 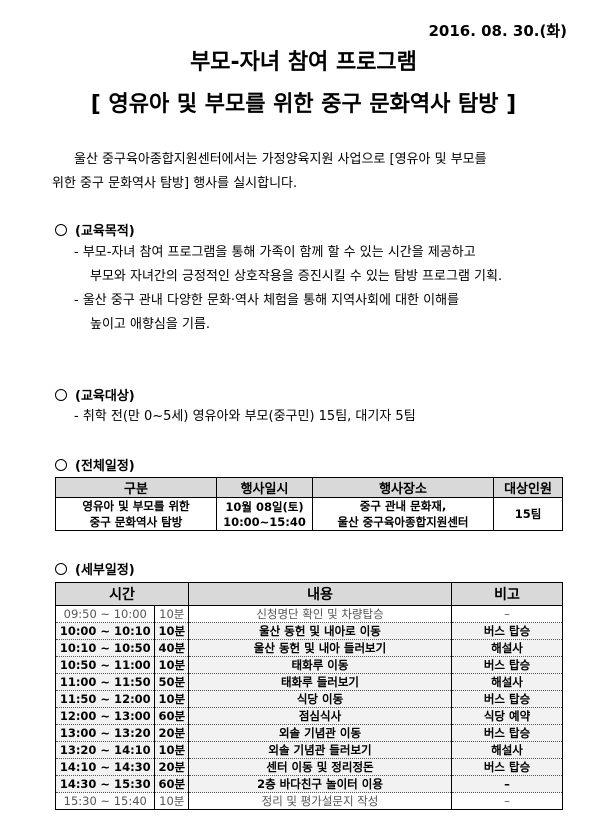 I want to click on intro-line-1: 울산 중구육아종합지원센터에서는 가정양육지원 사업으로 [영유아 및 부모를, so click(x=280, y=159).